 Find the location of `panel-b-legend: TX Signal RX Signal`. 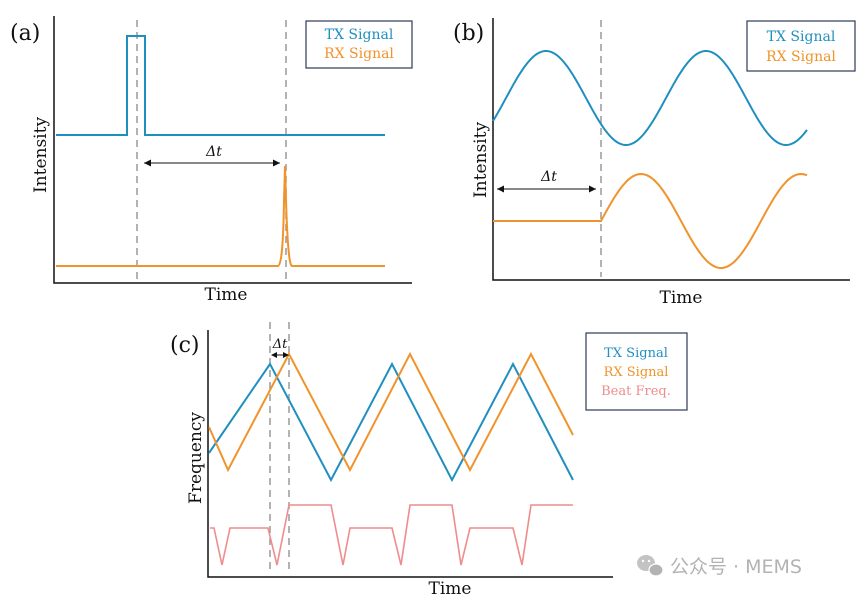

panel-b-legend: TX Signal RX Signal is located at coordinates (801, 46).